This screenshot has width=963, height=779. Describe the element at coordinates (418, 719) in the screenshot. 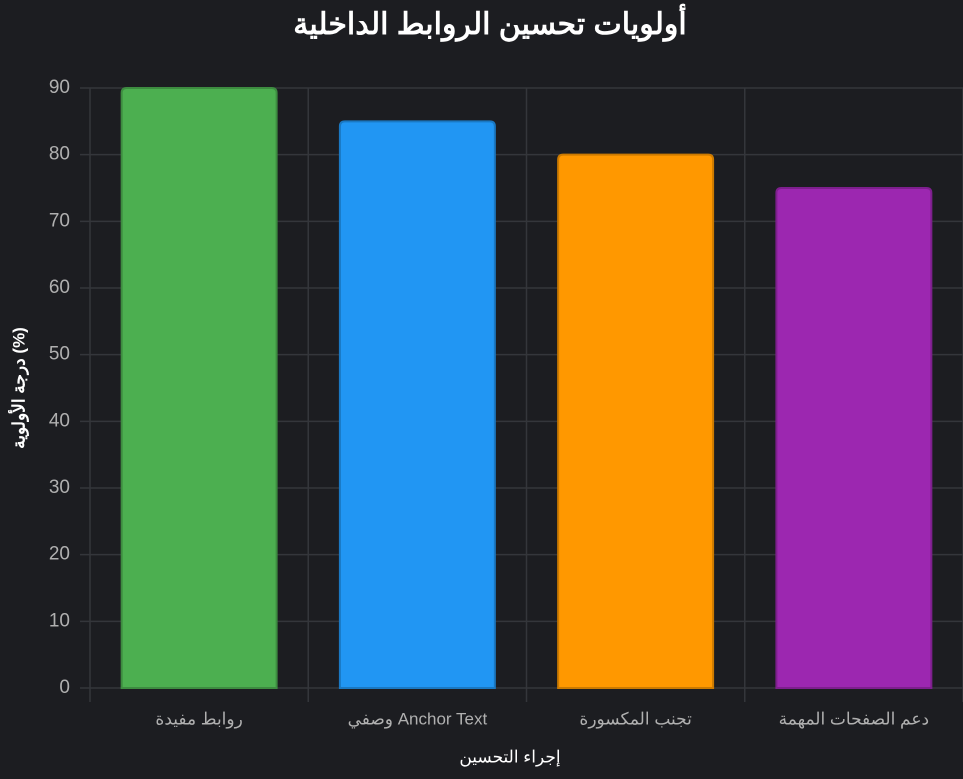

I see `x-tick-label: وصفي Anchor Text` at that location.